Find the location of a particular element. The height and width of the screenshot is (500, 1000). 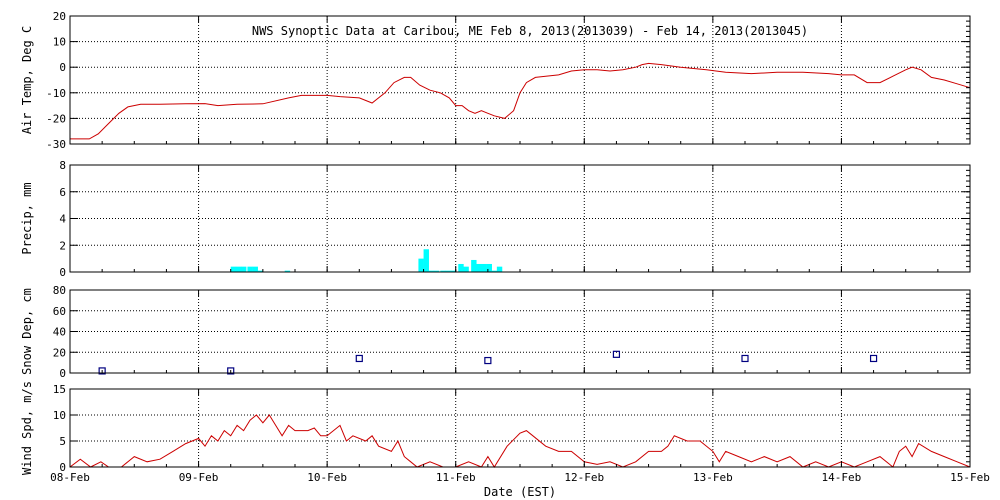

x-tick-label: 14-Feb is located at coordinates (842, 477).